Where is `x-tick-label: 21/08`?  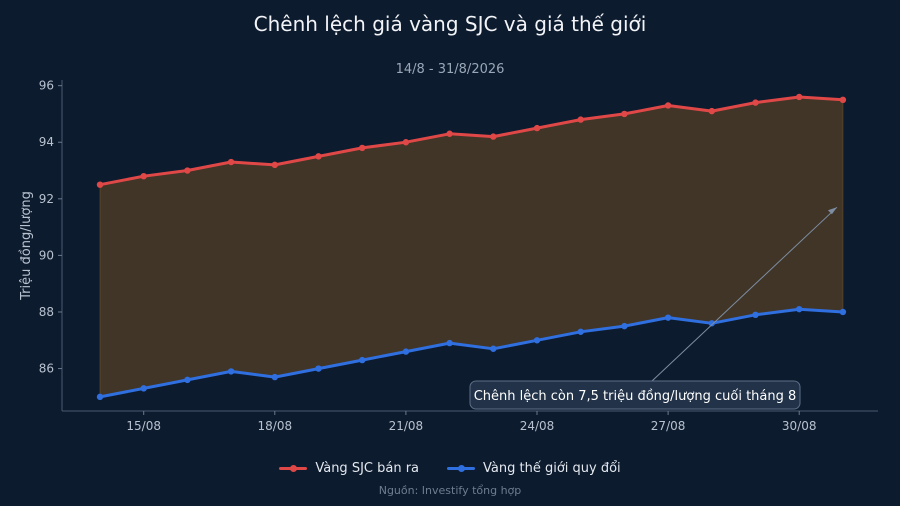
x-tick-label: 21/08 is located at coordinates (406, 426).